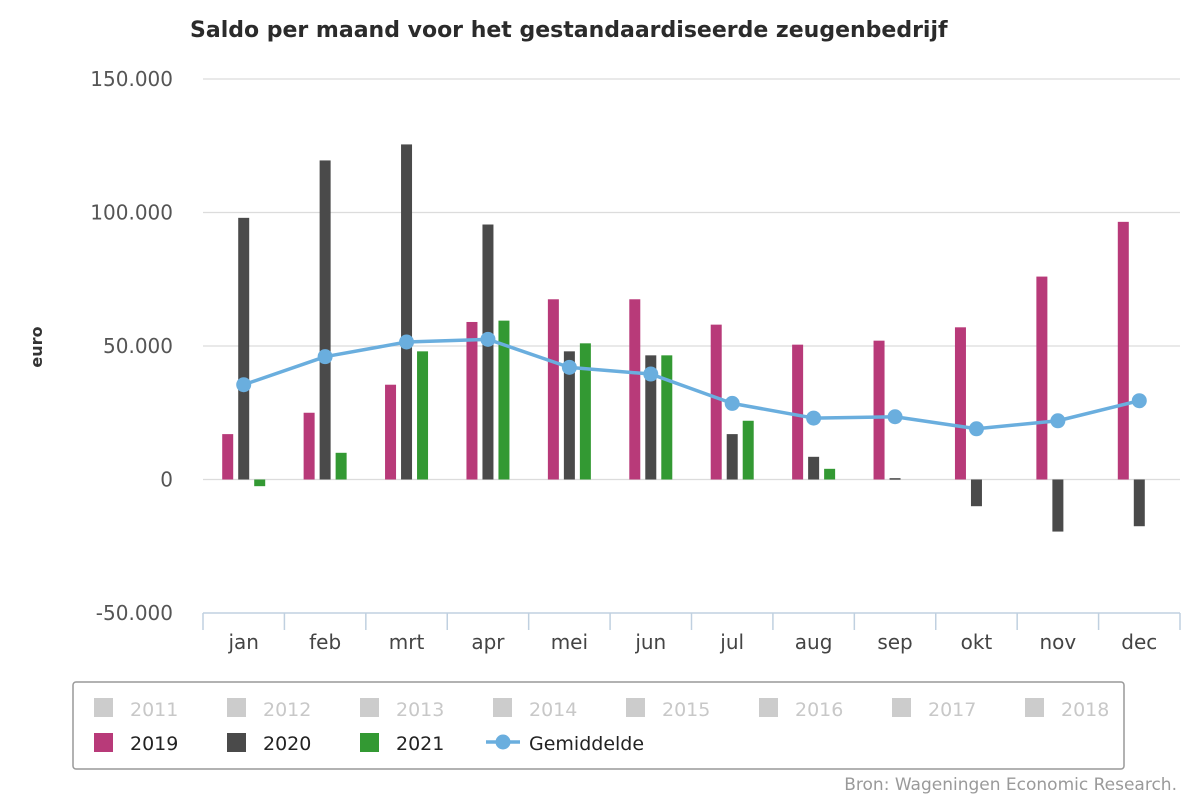  I want to click on legend-marker, so click(503, 742).